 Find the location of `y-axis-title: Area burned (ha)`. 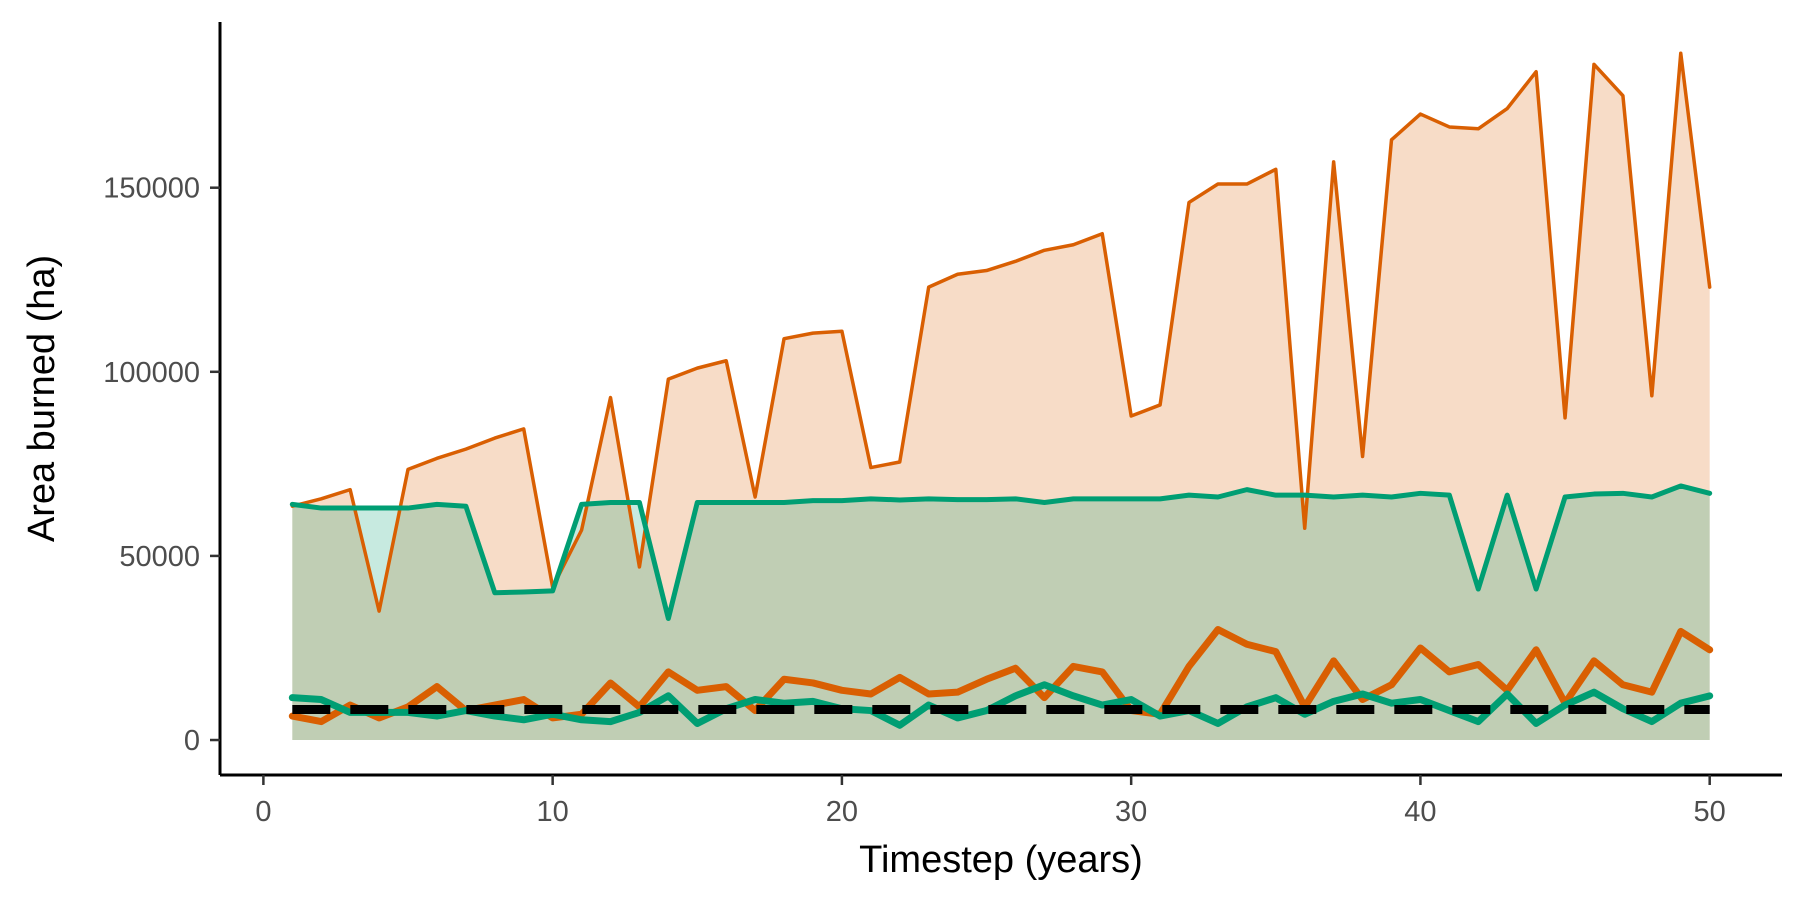

y-axis-title: Area burned (ha) is located at coordinates (42, 398).